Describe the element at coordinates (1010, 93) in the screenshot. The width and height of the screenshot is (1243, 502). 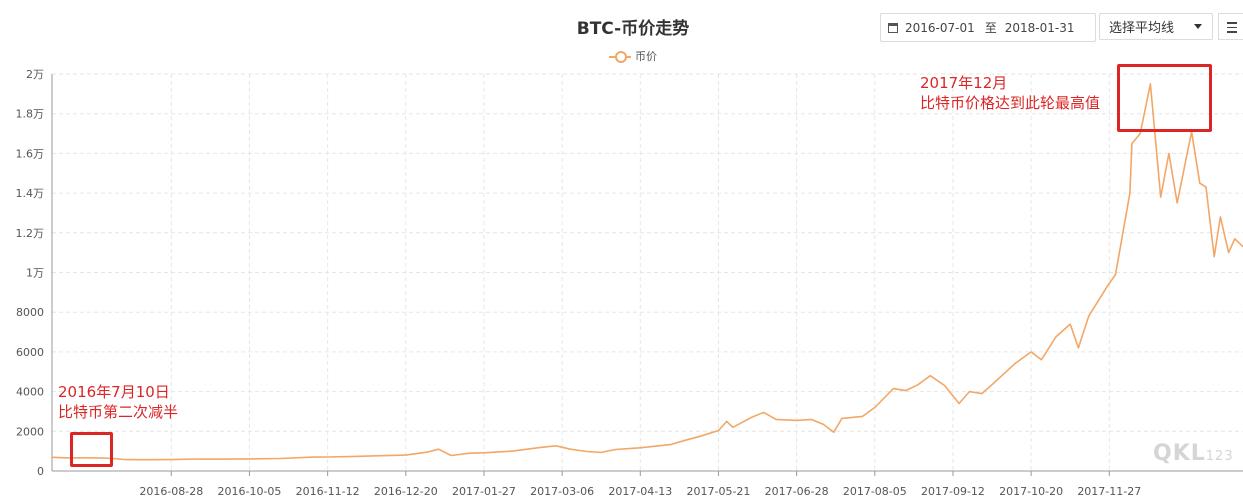
I see `peak-annotation: 2017年12月 比特币价格达到此轮最高值` at that location.